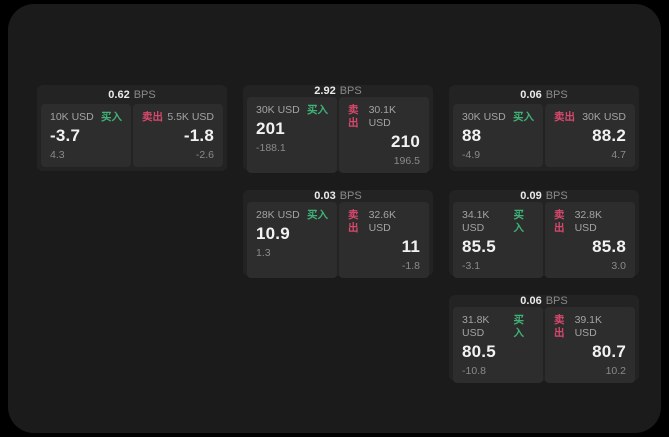 Image resolution: width=669 pixels, height=437 pixels. I want to click on sell-quote-panel: 卖出 5.5K USD -1.8 -2.6, so click(178, 135).